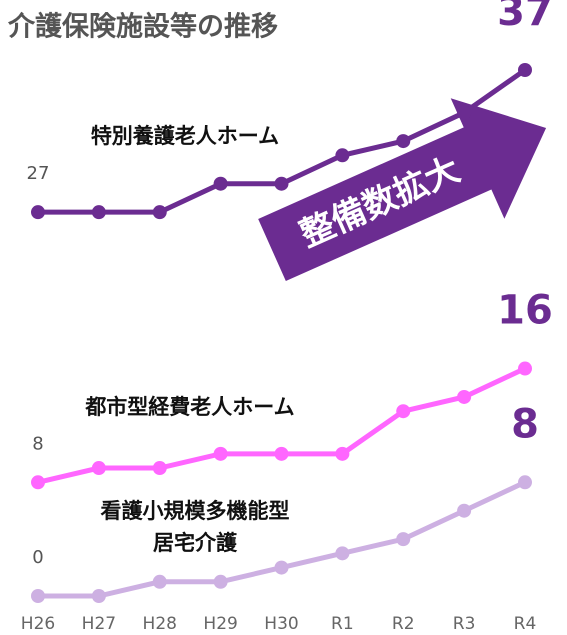 The width and height of the screenshot is (567, 635). I want to click on growth-arrow: 整備数拡大, so click(402, 190).